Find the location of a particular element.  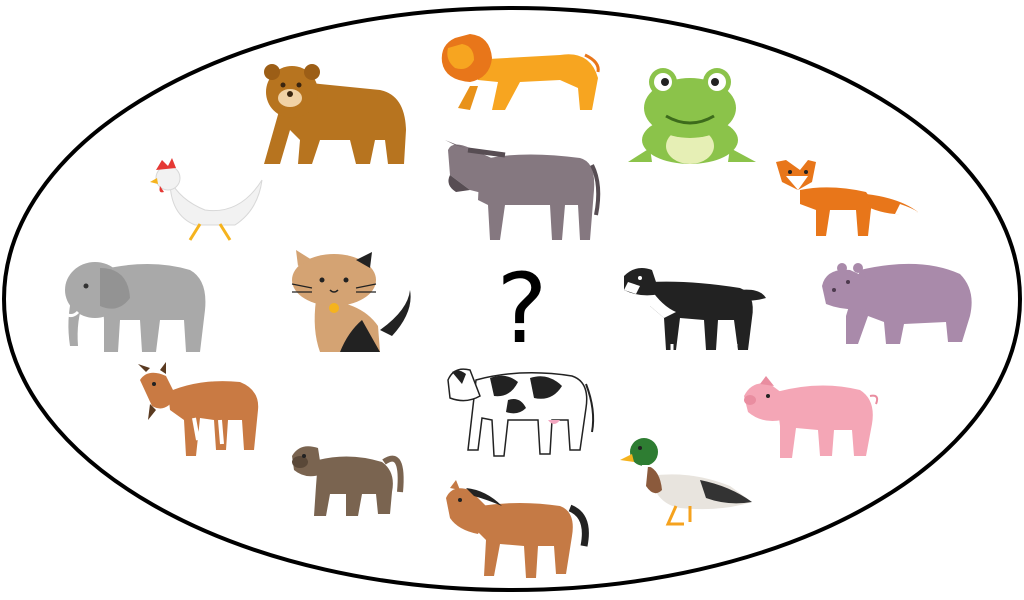

lion-icon is located at coordinates (520, 72).